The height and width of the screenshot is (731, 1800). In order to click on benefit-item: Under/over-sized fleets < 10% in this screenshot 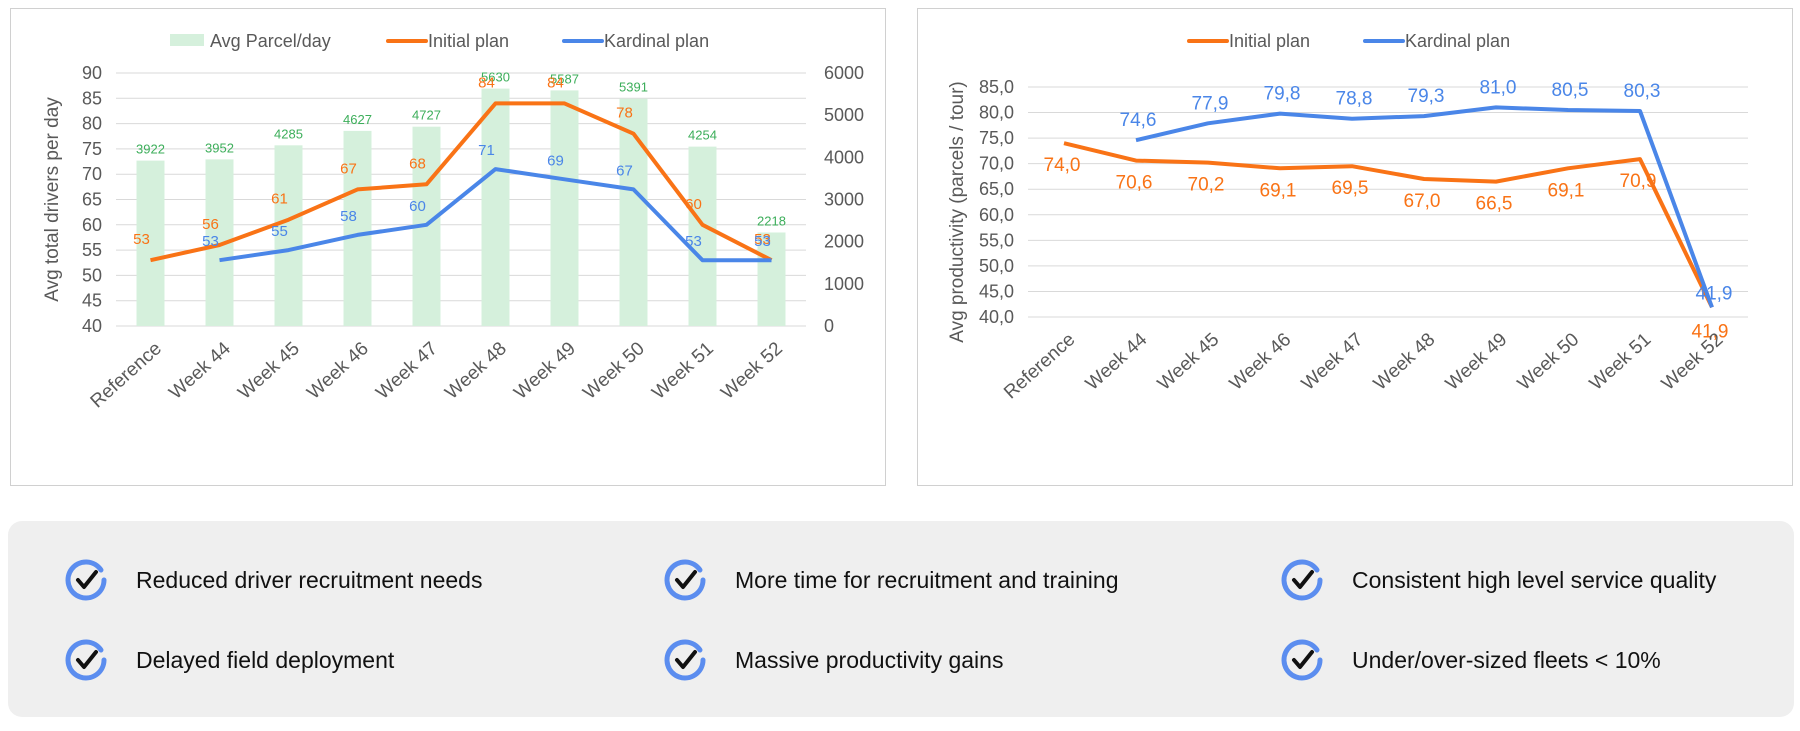, I will do `click(1470, 660)`.